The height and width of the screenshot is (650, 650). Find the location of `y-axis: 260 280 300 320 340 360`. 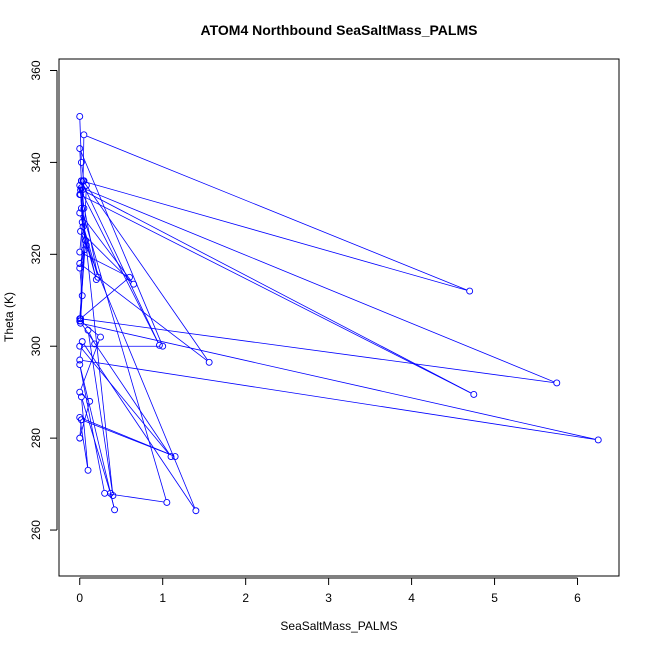

y-axis: 260 280 300 320 340 360 is located at coordinates (43, 300).